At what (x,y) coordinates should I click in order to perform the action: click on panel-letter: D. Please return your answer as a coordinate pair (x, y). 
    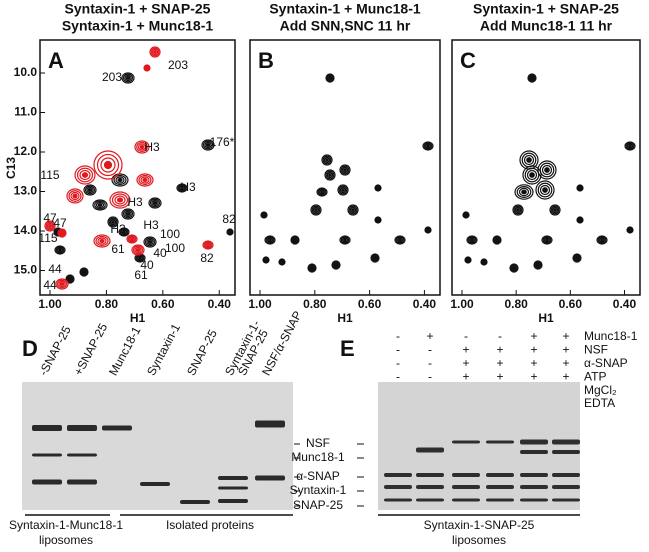
    Looking at the image, I should click on (30, 348).